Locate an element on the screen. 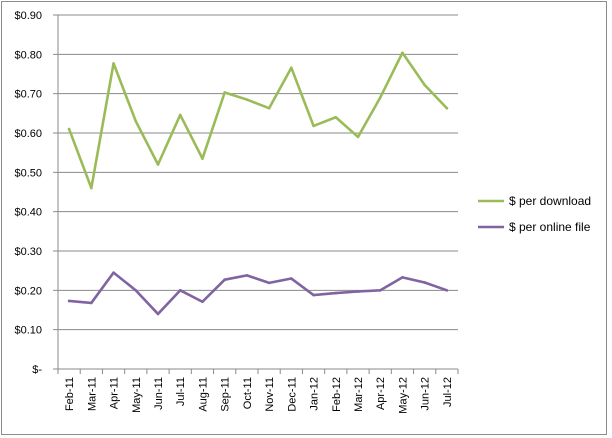 This screenshot has width=612, height=438. legend-label: $ per download is located at coordinates (550, 201).